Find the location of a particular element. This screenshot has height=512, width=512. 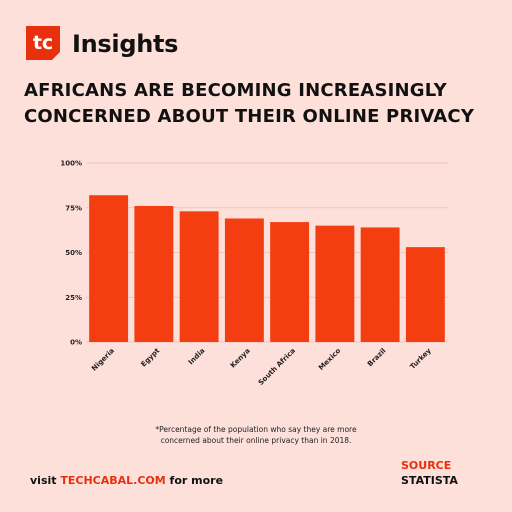

y-tick-label: 25% is located at coordinates (73, 298).